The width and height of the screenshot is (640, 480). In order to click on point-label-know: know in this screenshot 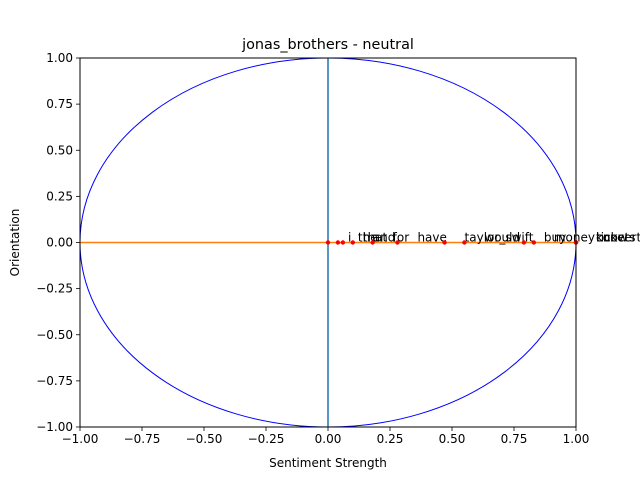, I will do `click(612, 238)`.